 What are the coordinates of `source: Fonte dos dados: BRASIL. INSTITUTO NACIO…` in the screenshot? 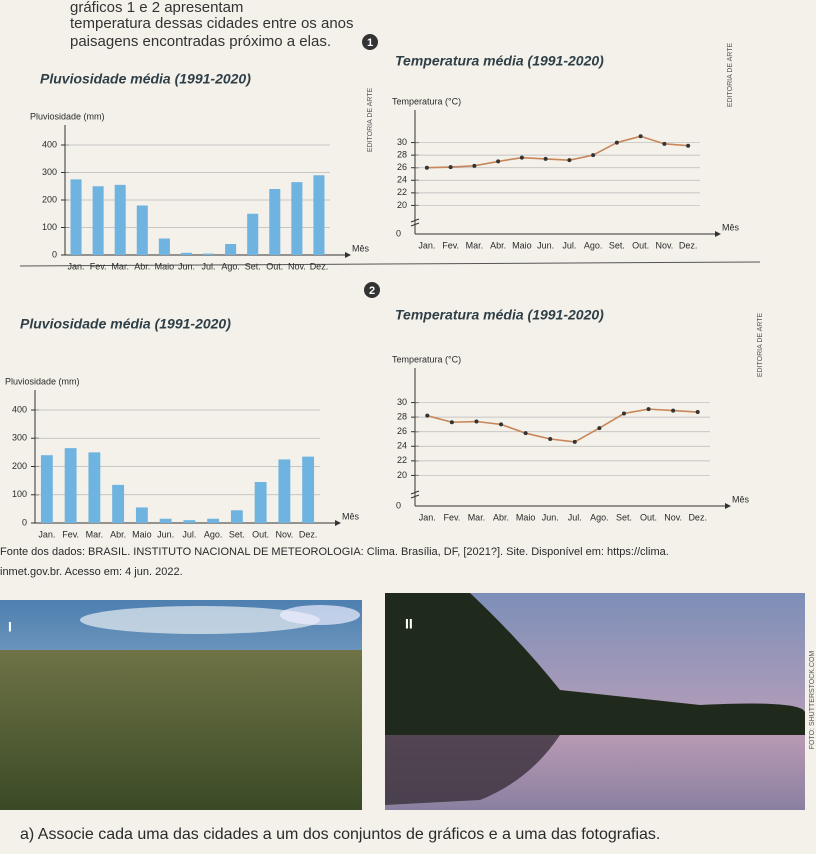 It's located at (334, 552).